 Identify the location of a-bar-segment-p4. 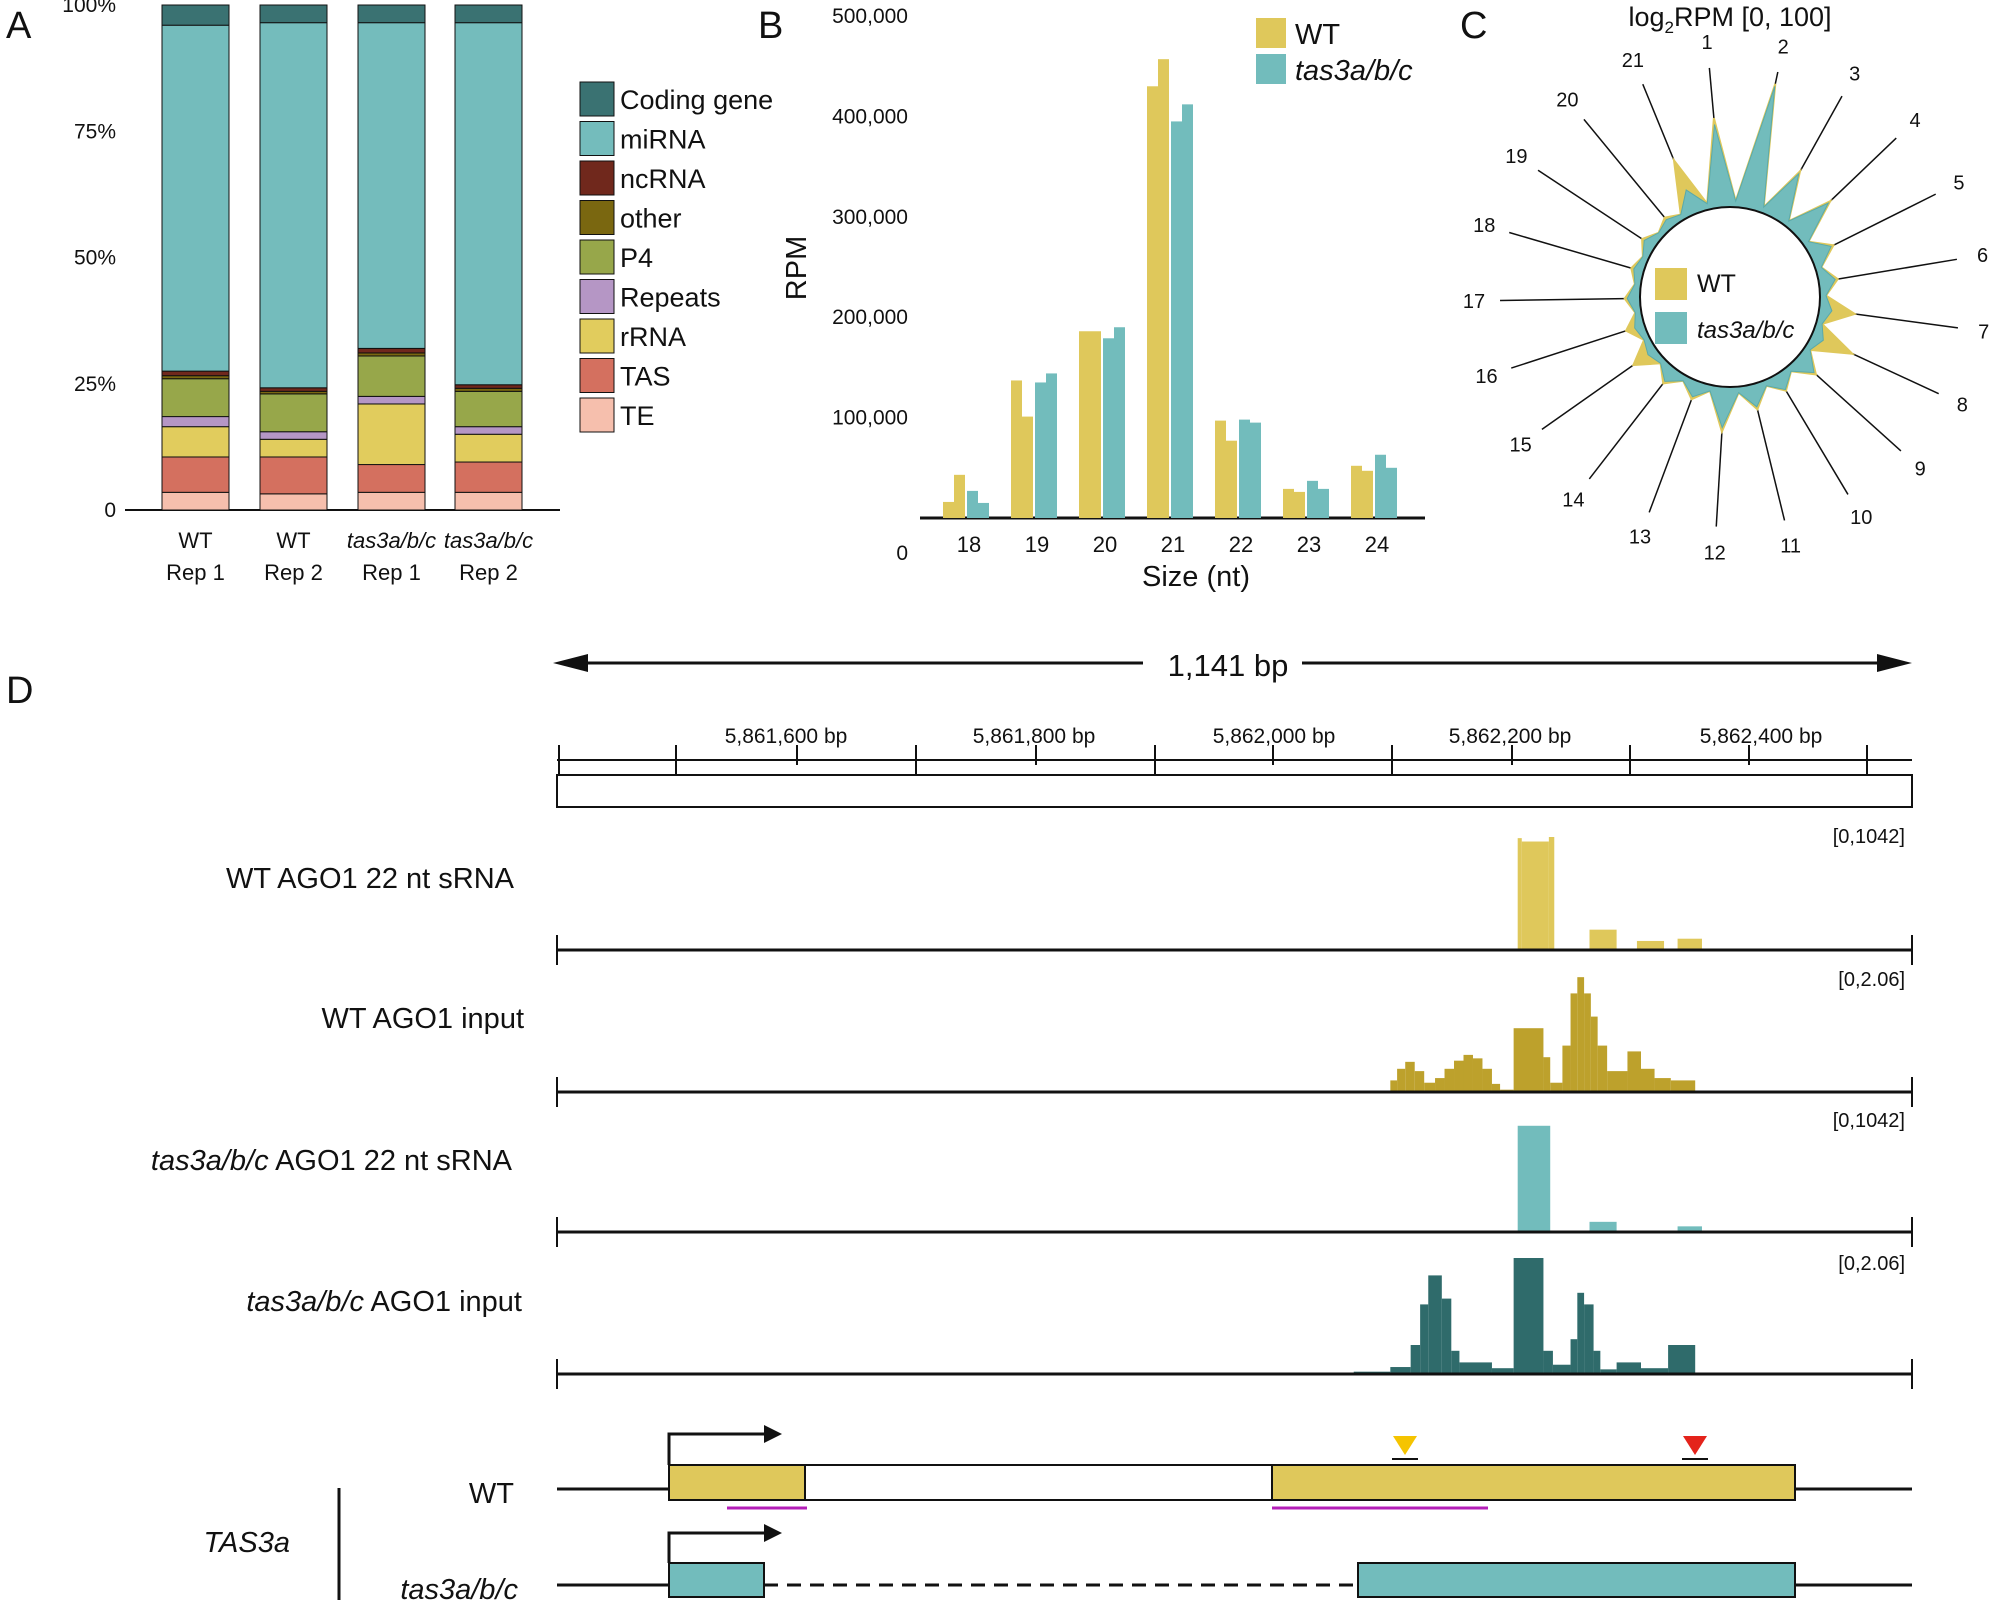
(391, 376).